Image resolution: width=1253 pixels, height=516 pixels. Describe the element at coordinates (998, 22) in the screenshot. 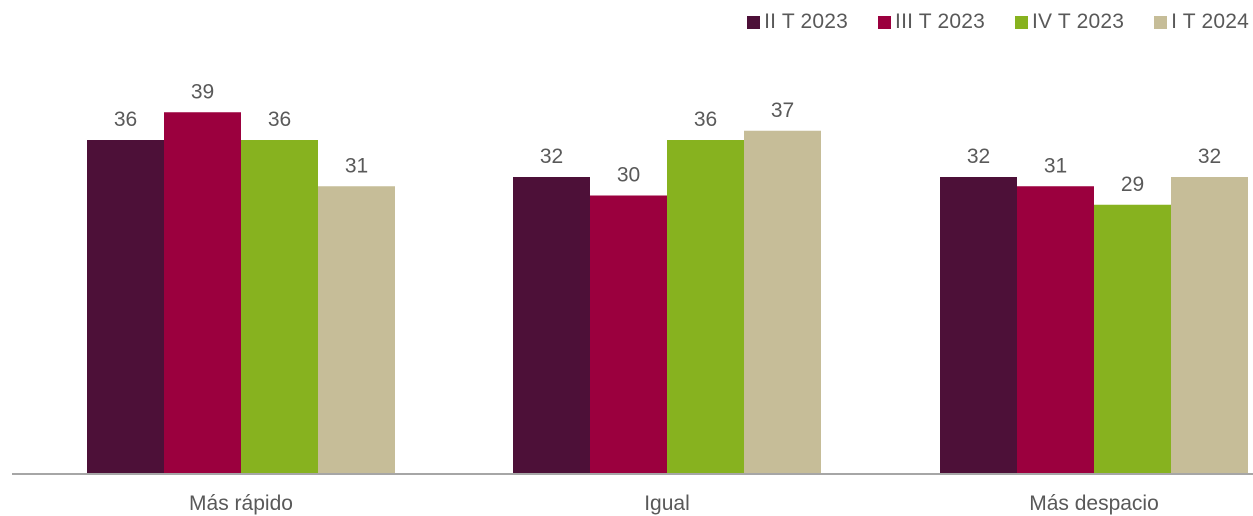

I see `chart-legend: II T 2023 III T 2023 IV T 2023 I T 2024` at that location.